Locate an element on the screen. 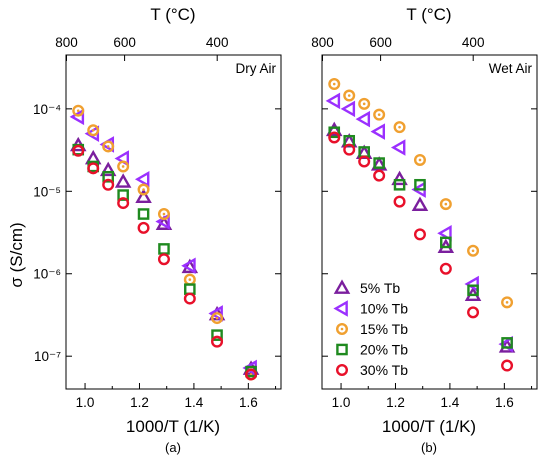 The height and width of the screenshot is (463, 550). top-tick-label: 400 is located at coordinates (217, 42).